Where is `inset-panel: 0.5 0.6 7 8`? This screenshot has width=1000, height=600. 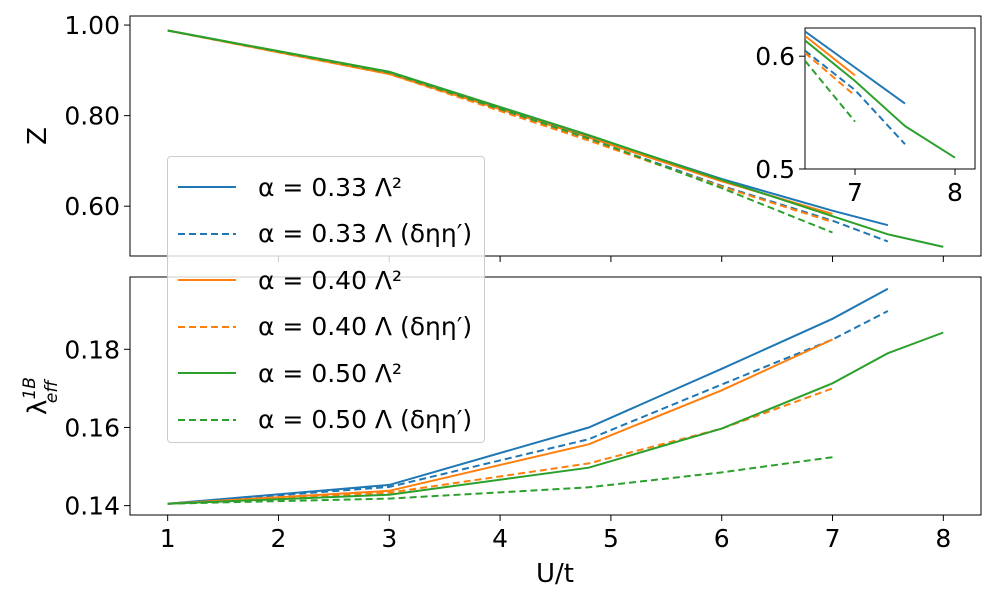
inset-panel: 0.5 0.6 7 8 is located at coordinates (865, 117).